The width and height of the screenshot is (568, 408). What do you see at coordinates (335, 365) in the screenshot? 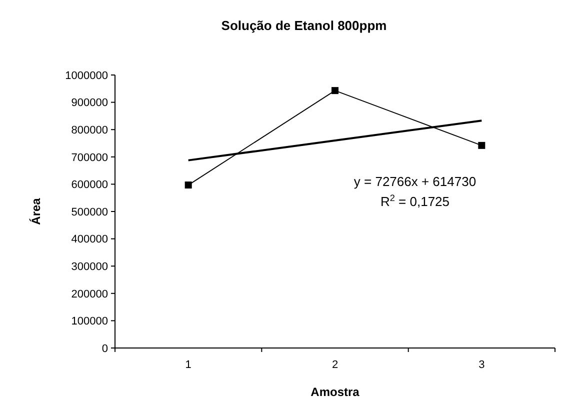
I see `x-tick-label: 2` at bounding box center [335, 365].